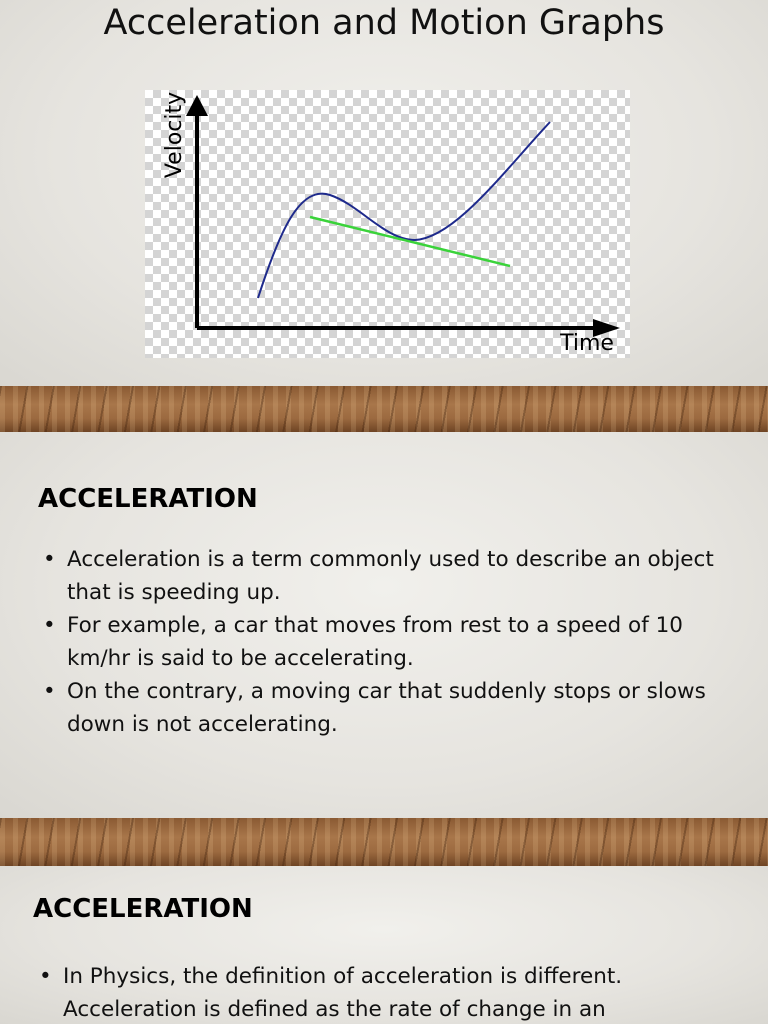 The image size is (768, 1024). Describe the element at coordinates (174, 135) in the screenshot. I see `y-axis-label: Velocity` at that location.